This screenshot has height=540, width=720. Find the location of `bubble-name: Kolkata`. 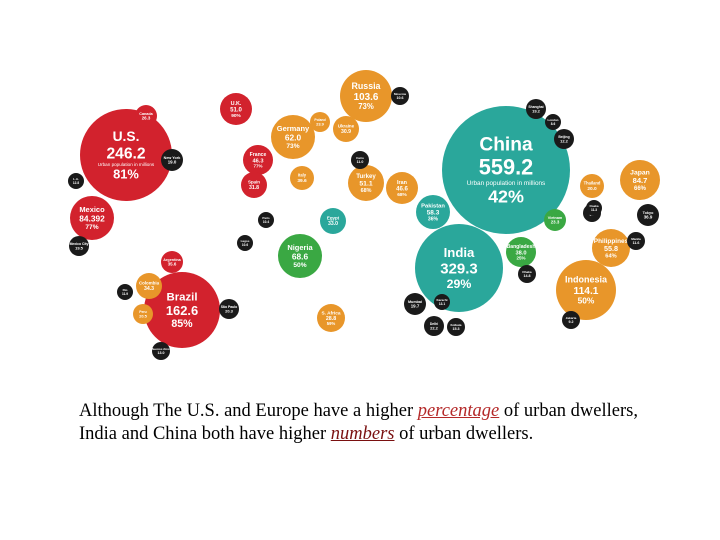

bubble-name: Kolkata is located at coordinates (455, 325).